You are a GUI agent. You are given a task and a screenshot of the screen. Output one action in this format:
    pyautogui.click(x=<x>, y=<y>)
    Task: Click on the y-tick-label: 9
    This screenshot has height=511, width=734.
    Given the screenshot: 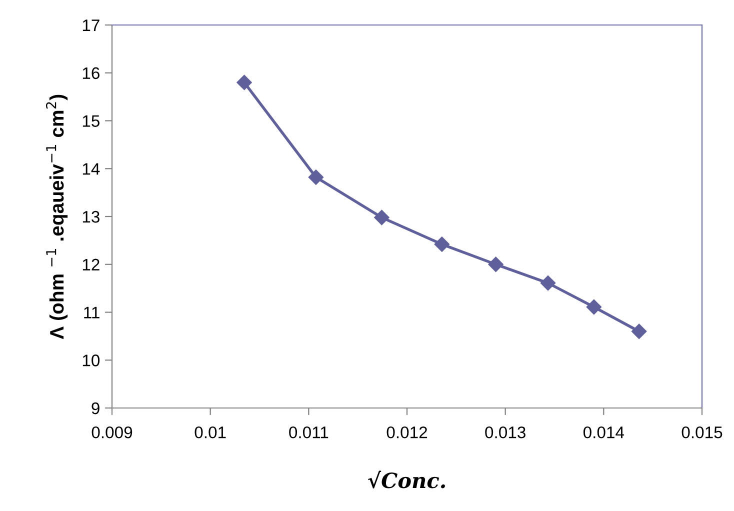 What is the action you would take?
    pyautogui.click(x=96, y=408)
    